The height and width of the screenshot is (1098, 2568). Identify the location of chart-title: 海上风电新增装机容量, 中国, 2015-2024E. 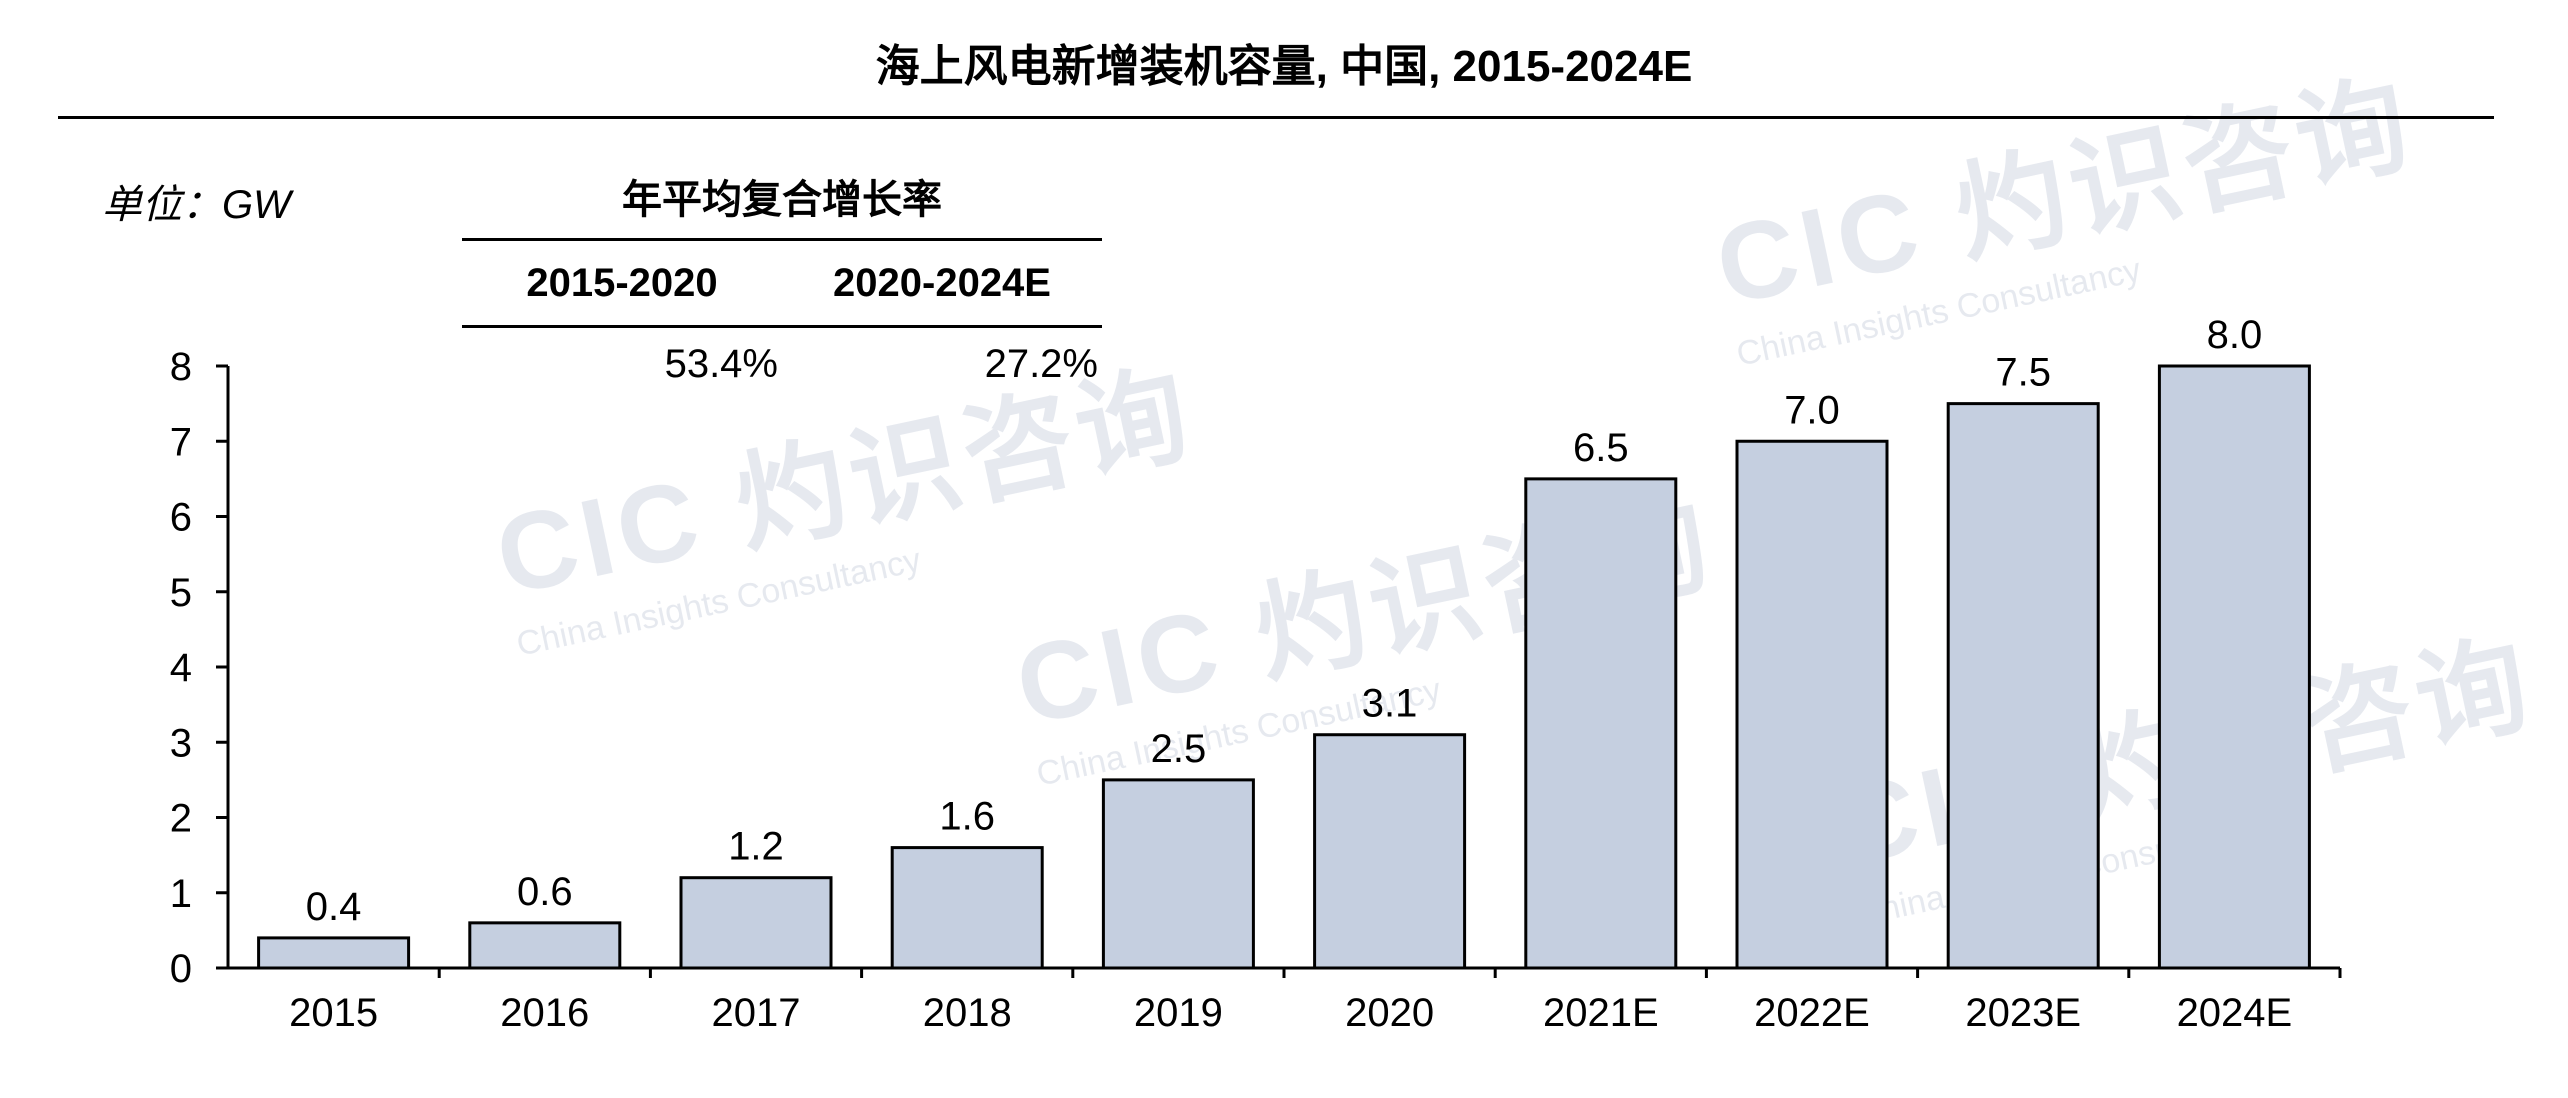
(1284, 66).